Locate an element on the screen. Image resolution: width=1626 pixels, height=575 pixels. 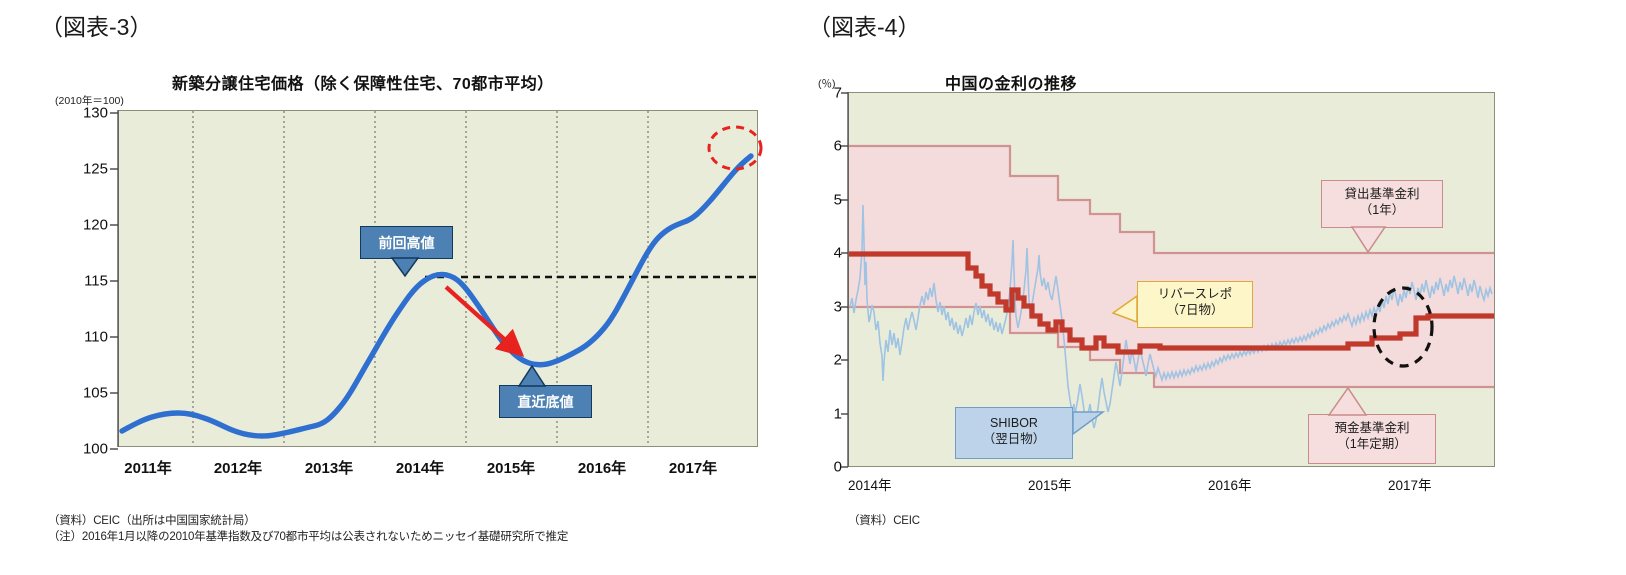
callout-previous-peak-label: 前回高値 is located at coordinates (406, 243).